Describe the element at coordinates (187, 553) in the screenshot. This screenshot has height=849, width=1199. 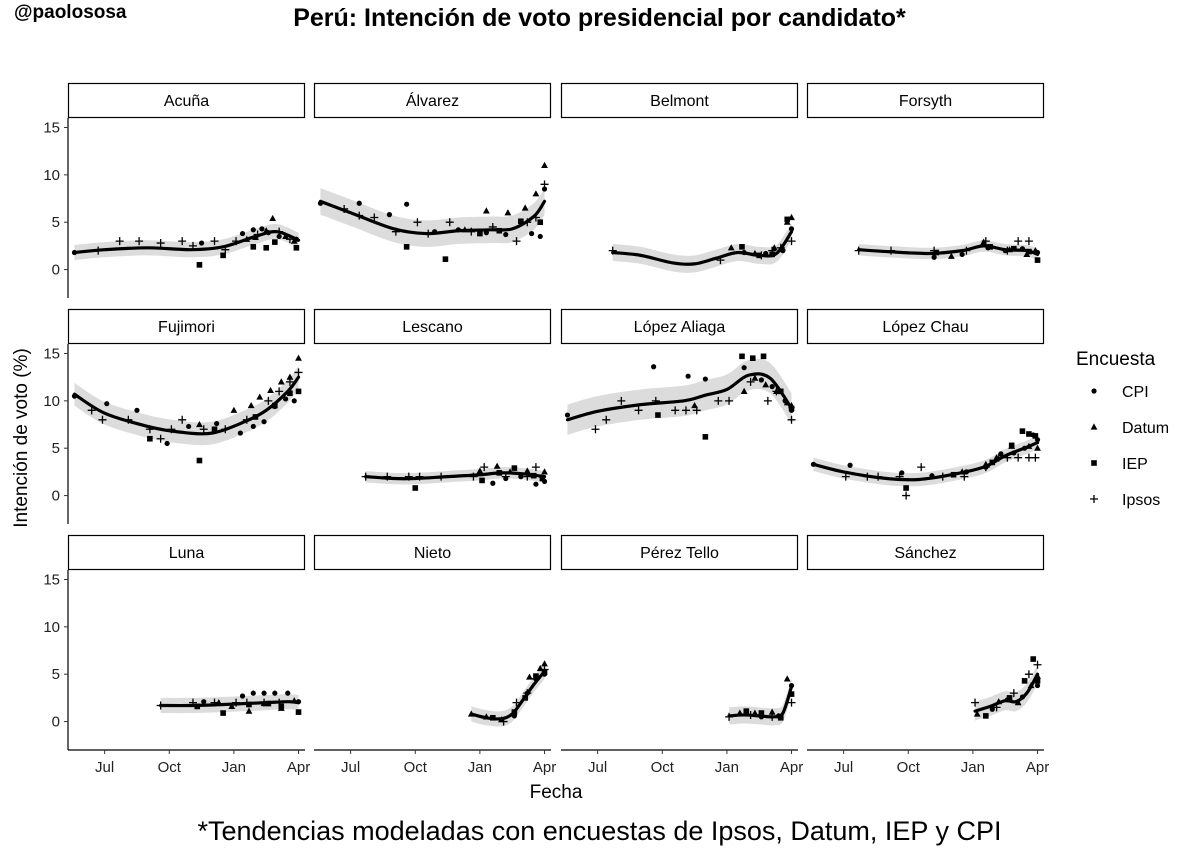
I see `facet-strip-label: Luna` at that location.